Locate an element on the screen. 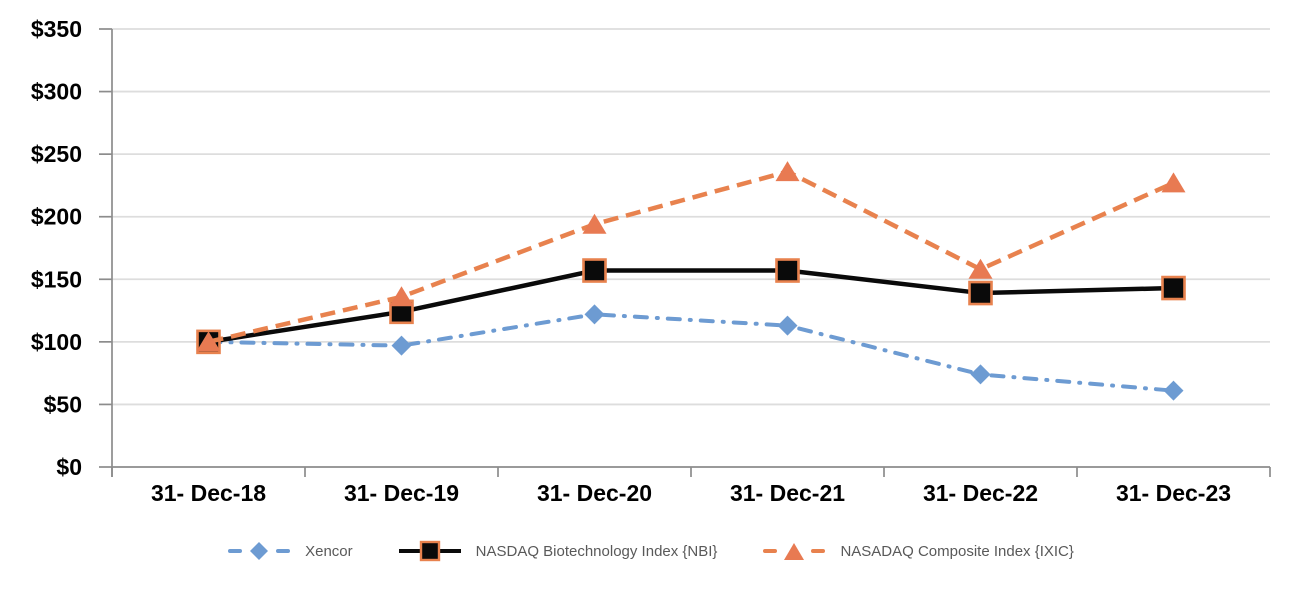  y-tick-label: $0 is located at coordinates (69, 467).